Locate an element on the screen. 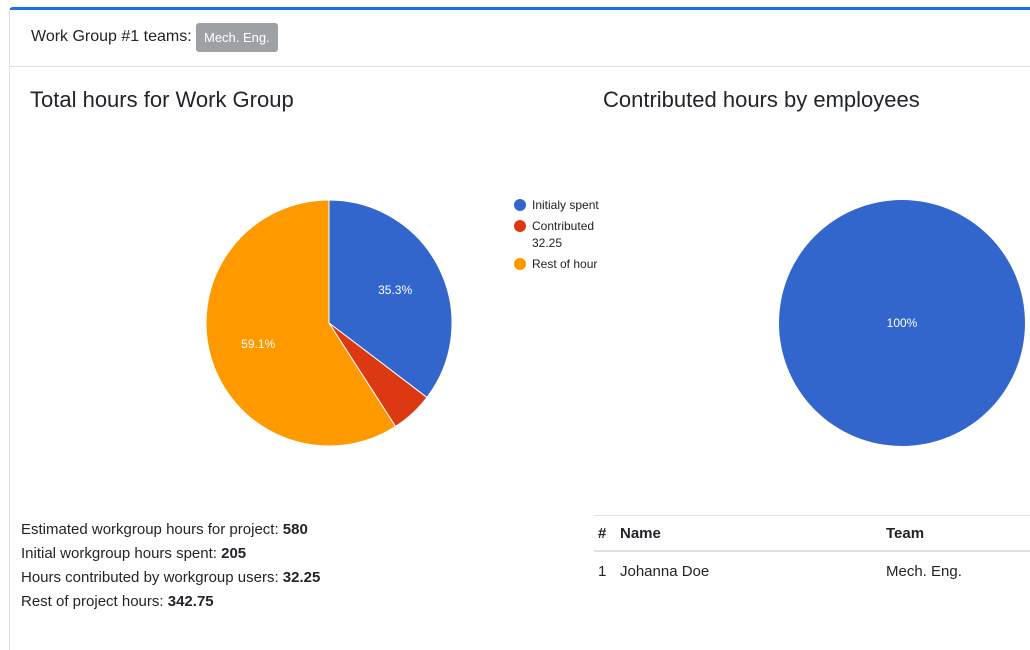  employee-hours-pie-chart: 100% is located at coordinates (902, 323).